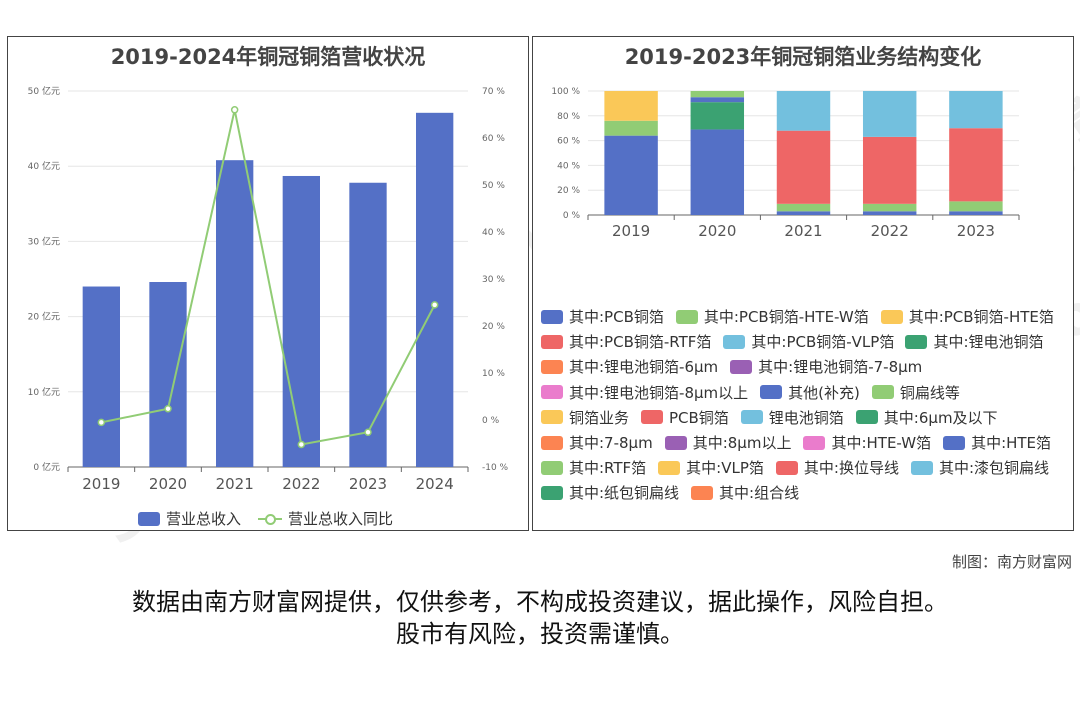  I want to click on structure-chart-title: 2019-2023年铜冠铜箔业务结构变化, so click(803, 57).